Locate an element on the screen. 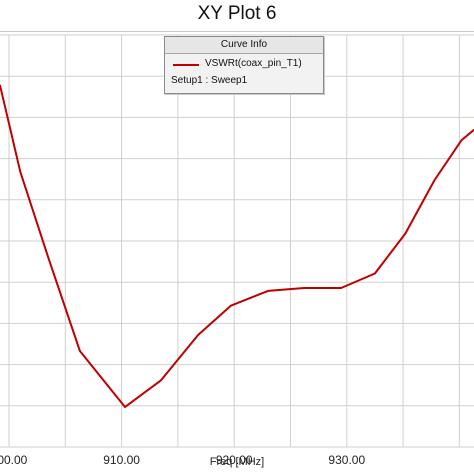 The image size is (474, 475). x-tick-label: 900.00 is located at coordinates (14, 460).